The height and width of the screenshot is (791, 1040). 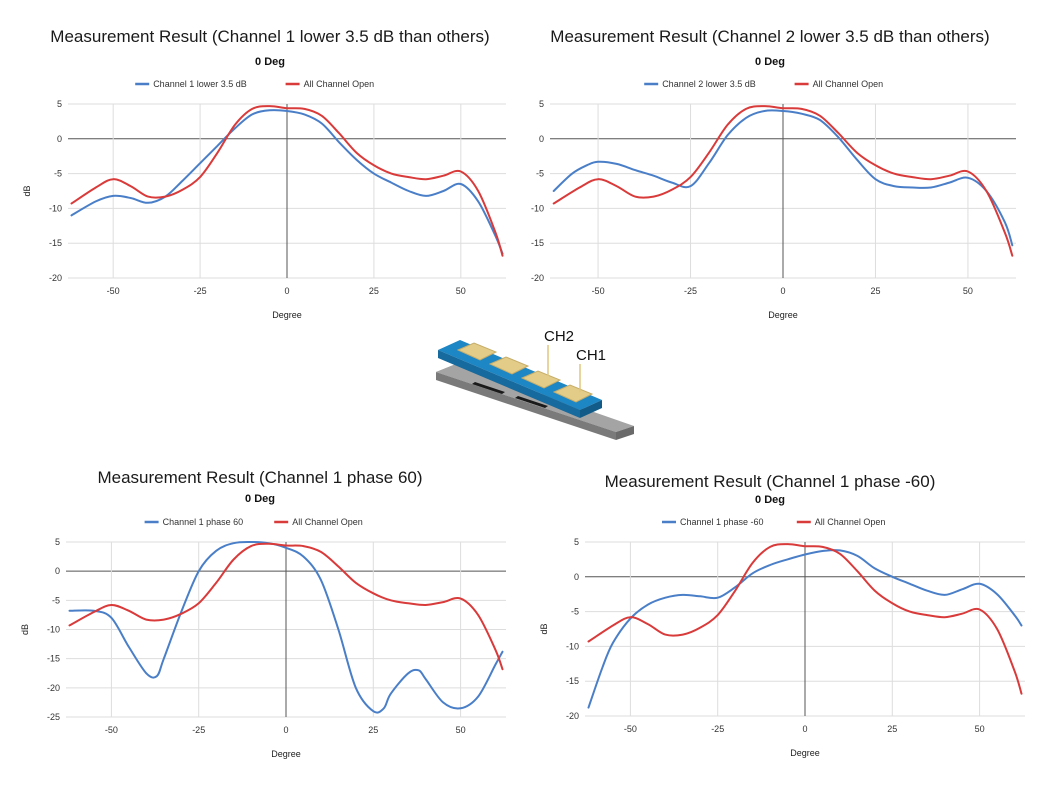 I want to click on y-tick-label: -25, so click(x=53, y=717).